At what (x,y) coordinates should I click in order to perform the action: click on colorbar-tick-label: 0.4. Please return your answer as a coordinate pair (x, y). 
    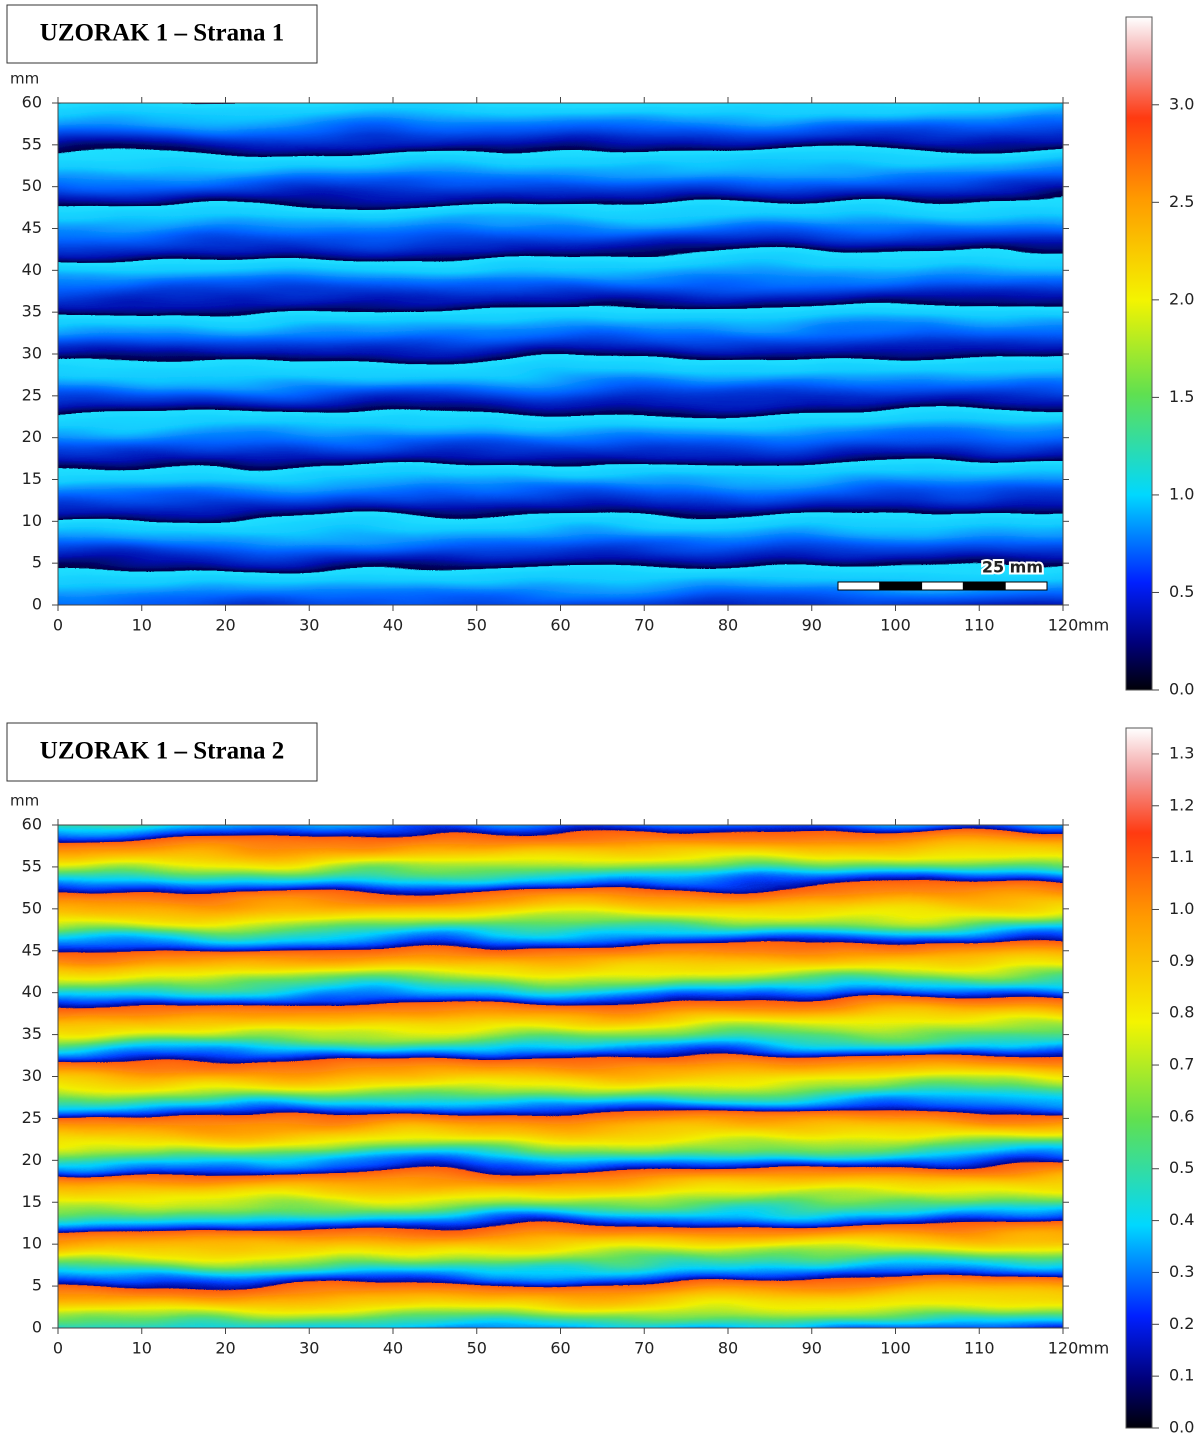
    Looking at the image, I should click on (1181, 1219).